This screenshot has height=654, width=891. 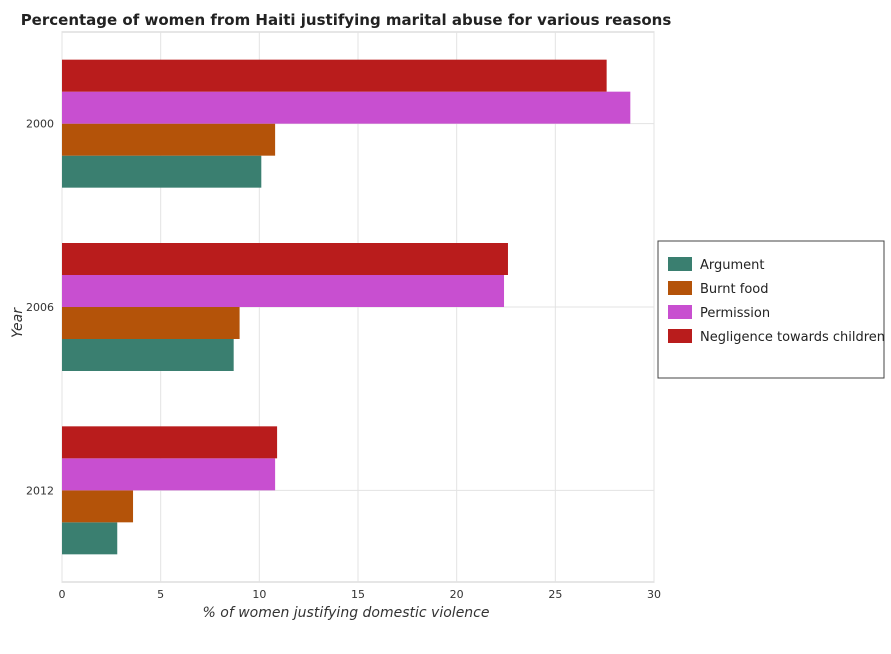 What do you see at coordinates (90, 538) in the screenshot?
I see `bar-argument-2012` at bounding box center [90, 538].